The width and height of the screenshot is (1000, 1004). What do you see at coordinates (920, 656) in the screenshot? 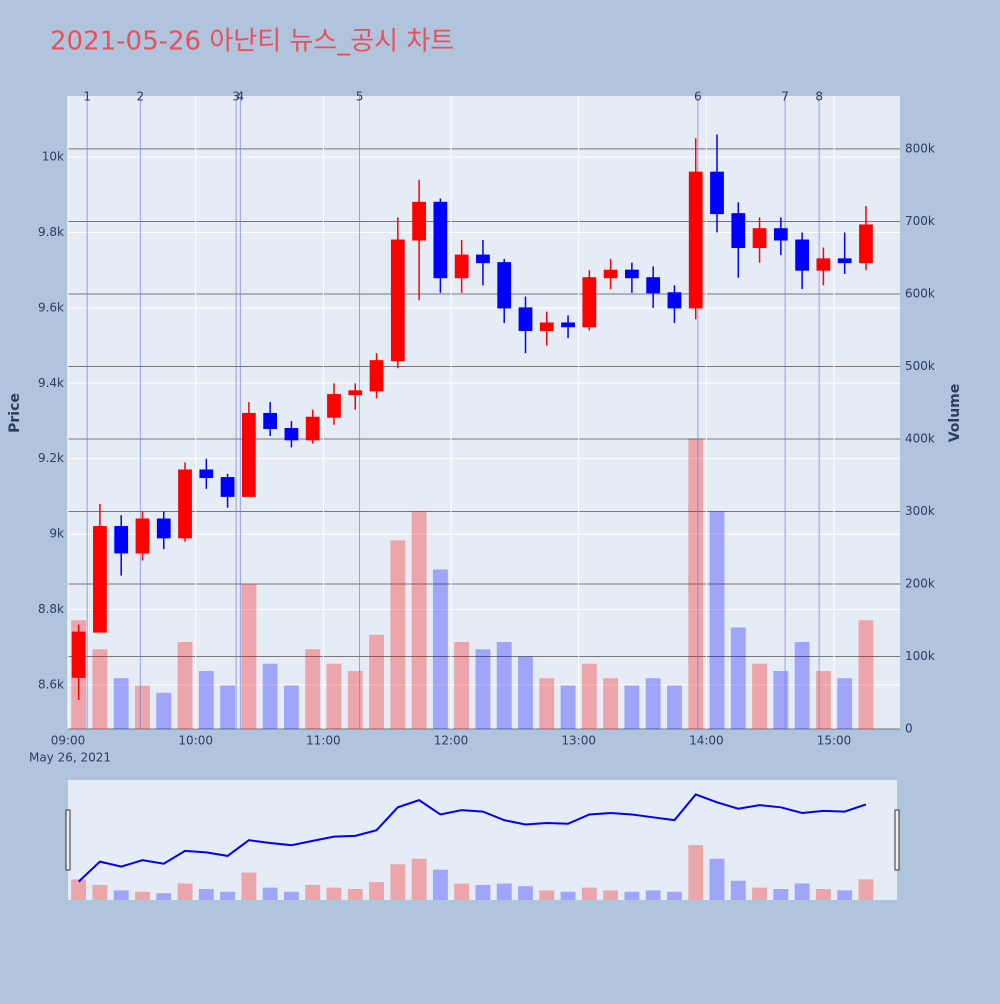
I see `y2-tick-label: 100k` at bounding box center [920, 656].